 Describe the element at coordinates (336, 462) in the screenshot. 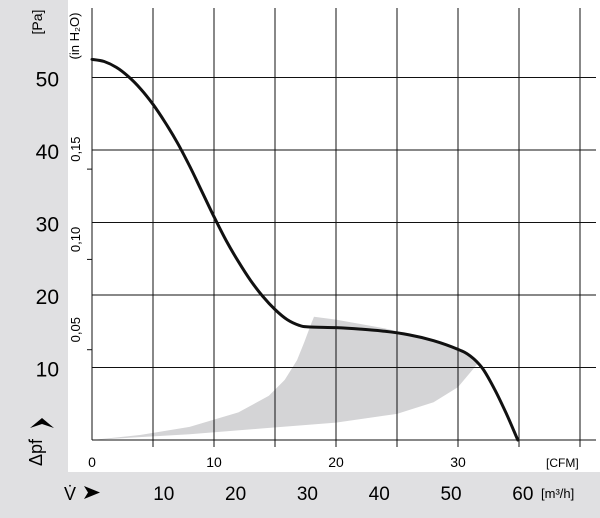

I see `x-tick-label-cfm: 20` at that location.